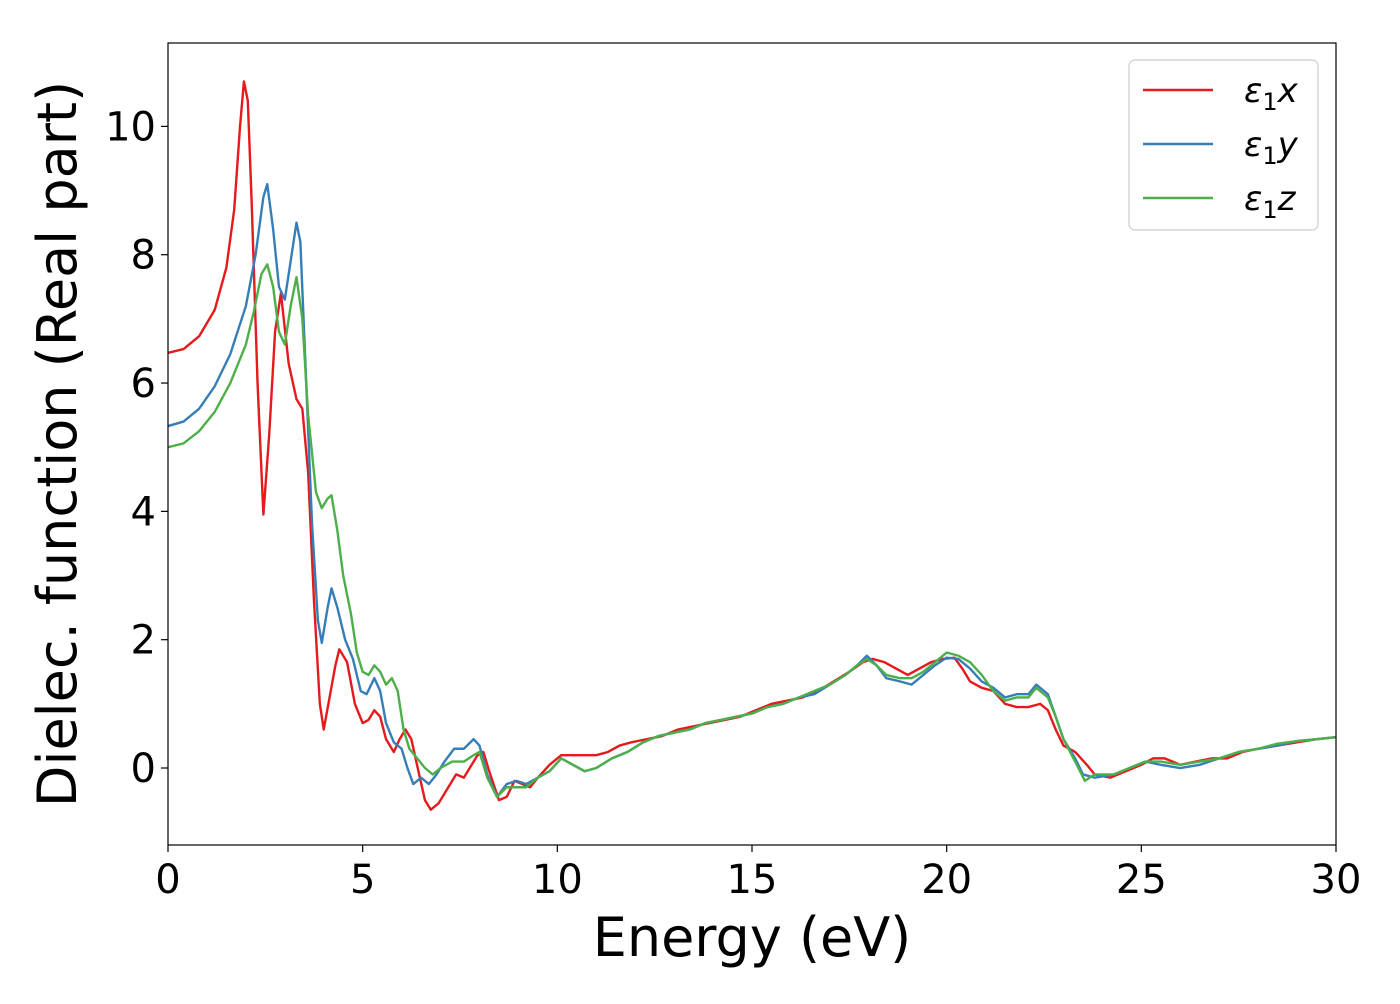 The width and height of the screenshot is (1400, 1004). What do you see at coordinates (143, 384) in the screenshot?
I see `y-tick-label: 6` at bounding box center [143, 384].